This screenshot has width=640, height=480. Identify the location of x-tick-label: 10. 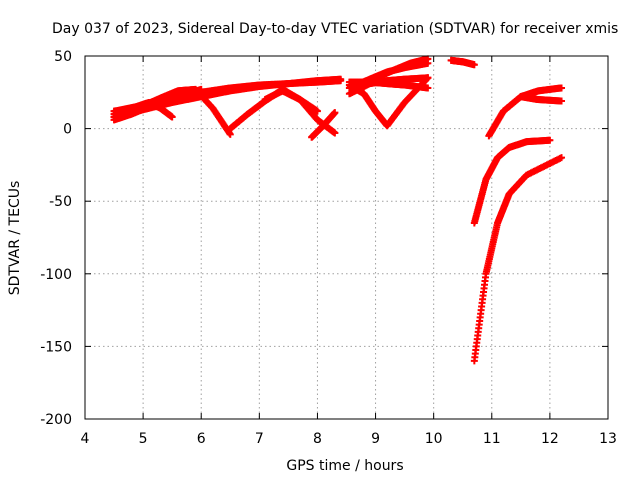
(434, 439).